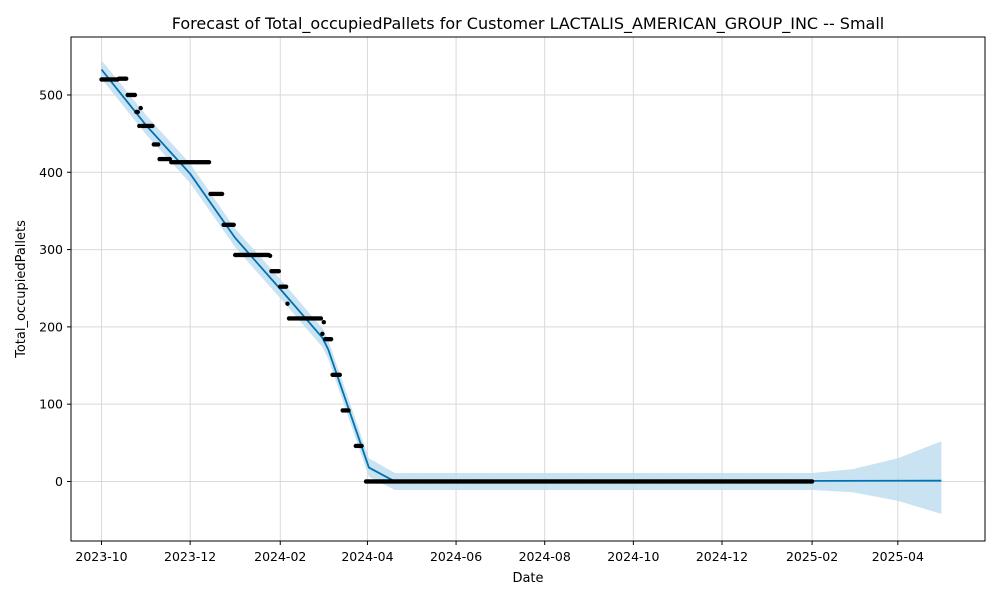 This screenshot has height=600, width=1000. What do you see at coordinates (51, 94) in the screenshot?
I see `y-tick-label: 500` at bounding box center [51, 94].